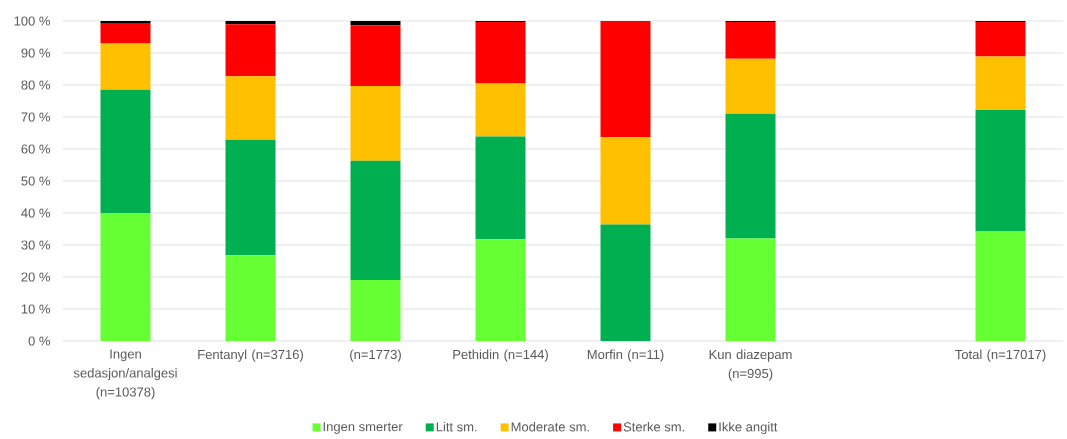  What do you see at coordinates (35, 213) in the screenshot?
I see `y-tick-label: 40 %` at bounding box center [35, 213].